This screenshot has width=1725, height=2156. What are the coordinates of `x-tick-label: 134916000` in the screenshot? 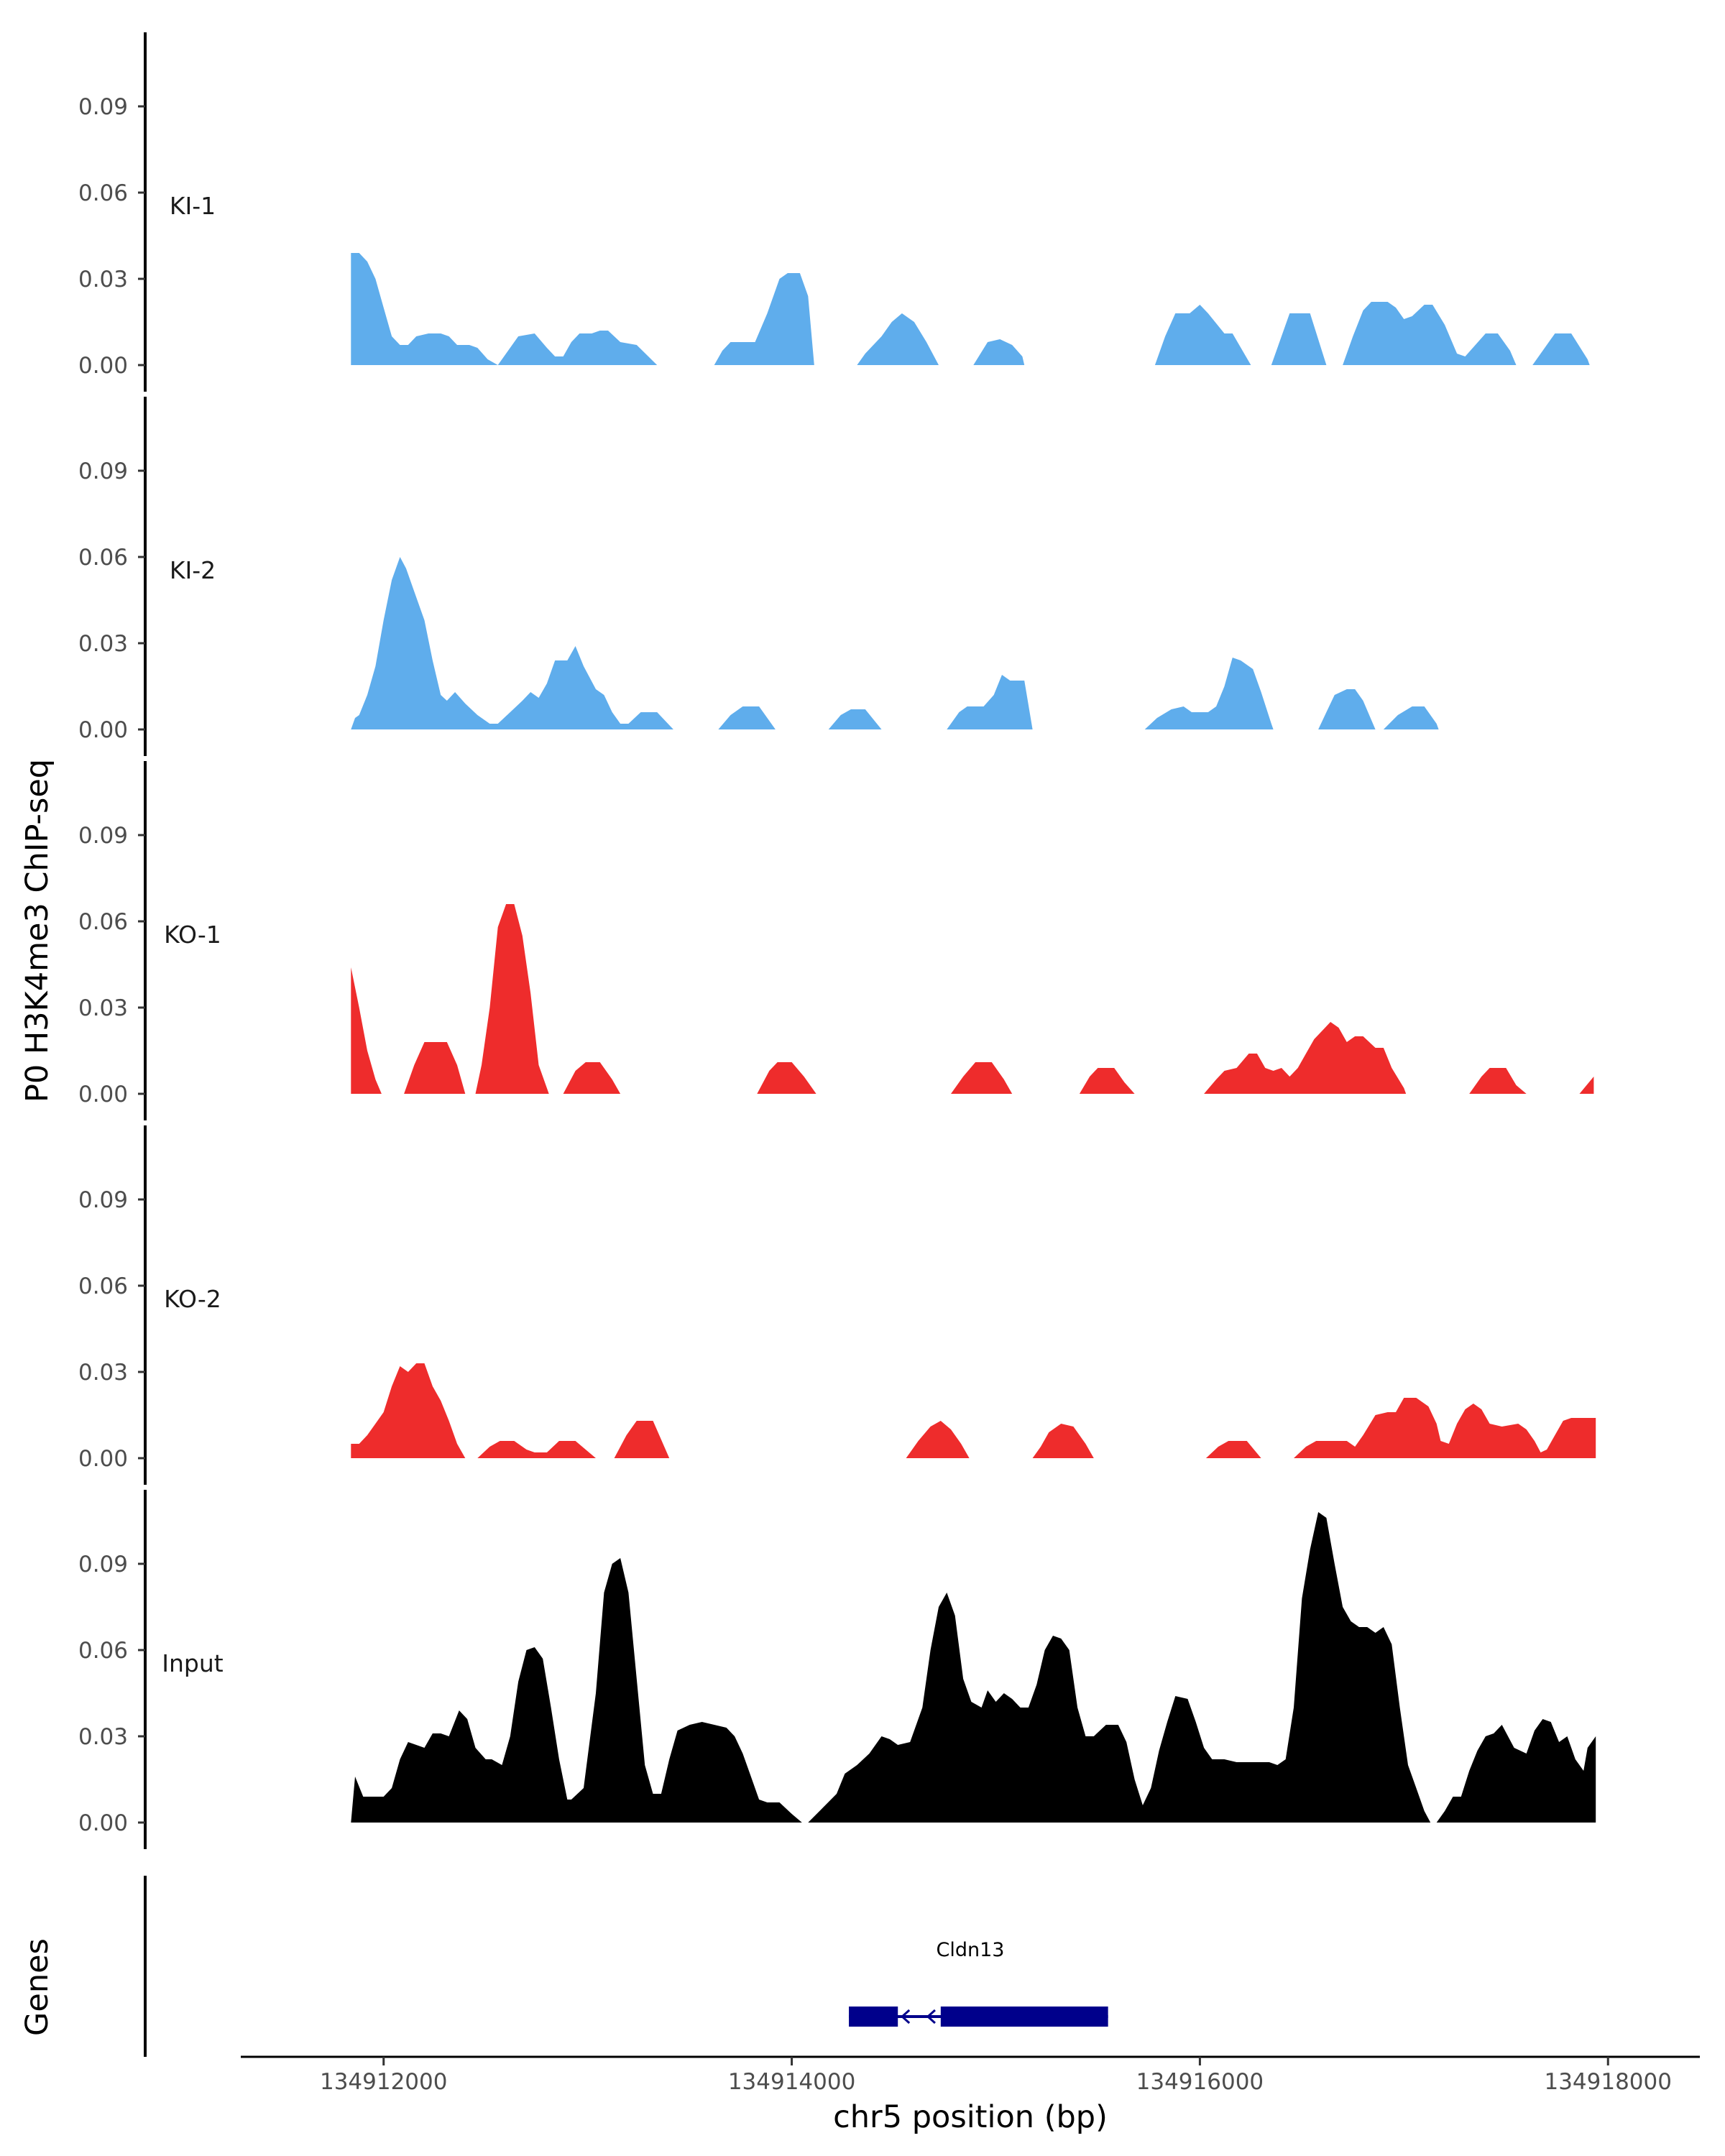 It's located at (1200, 2082).